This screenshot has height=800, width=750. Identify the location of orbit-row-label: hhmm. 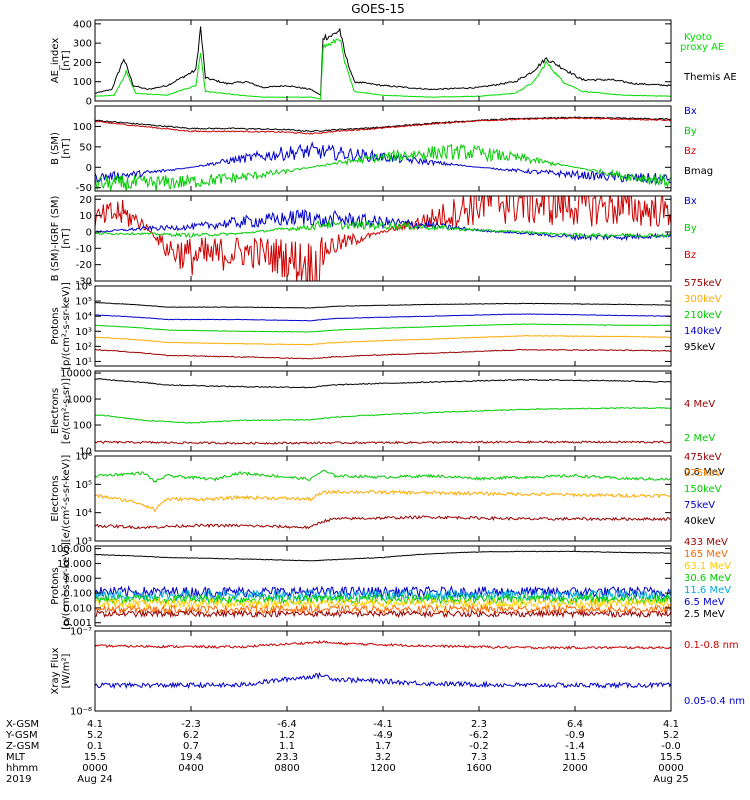
(22, 768).